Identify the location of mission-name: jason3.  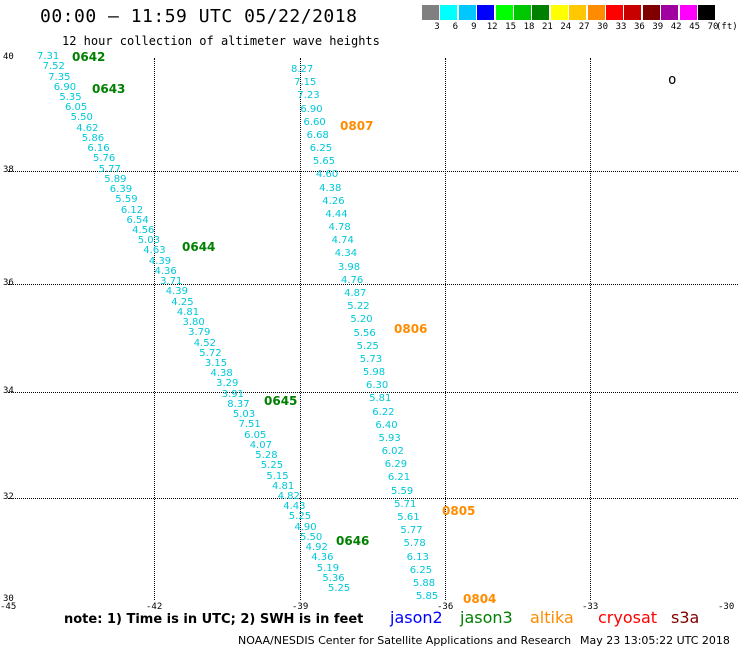
(486, 617).